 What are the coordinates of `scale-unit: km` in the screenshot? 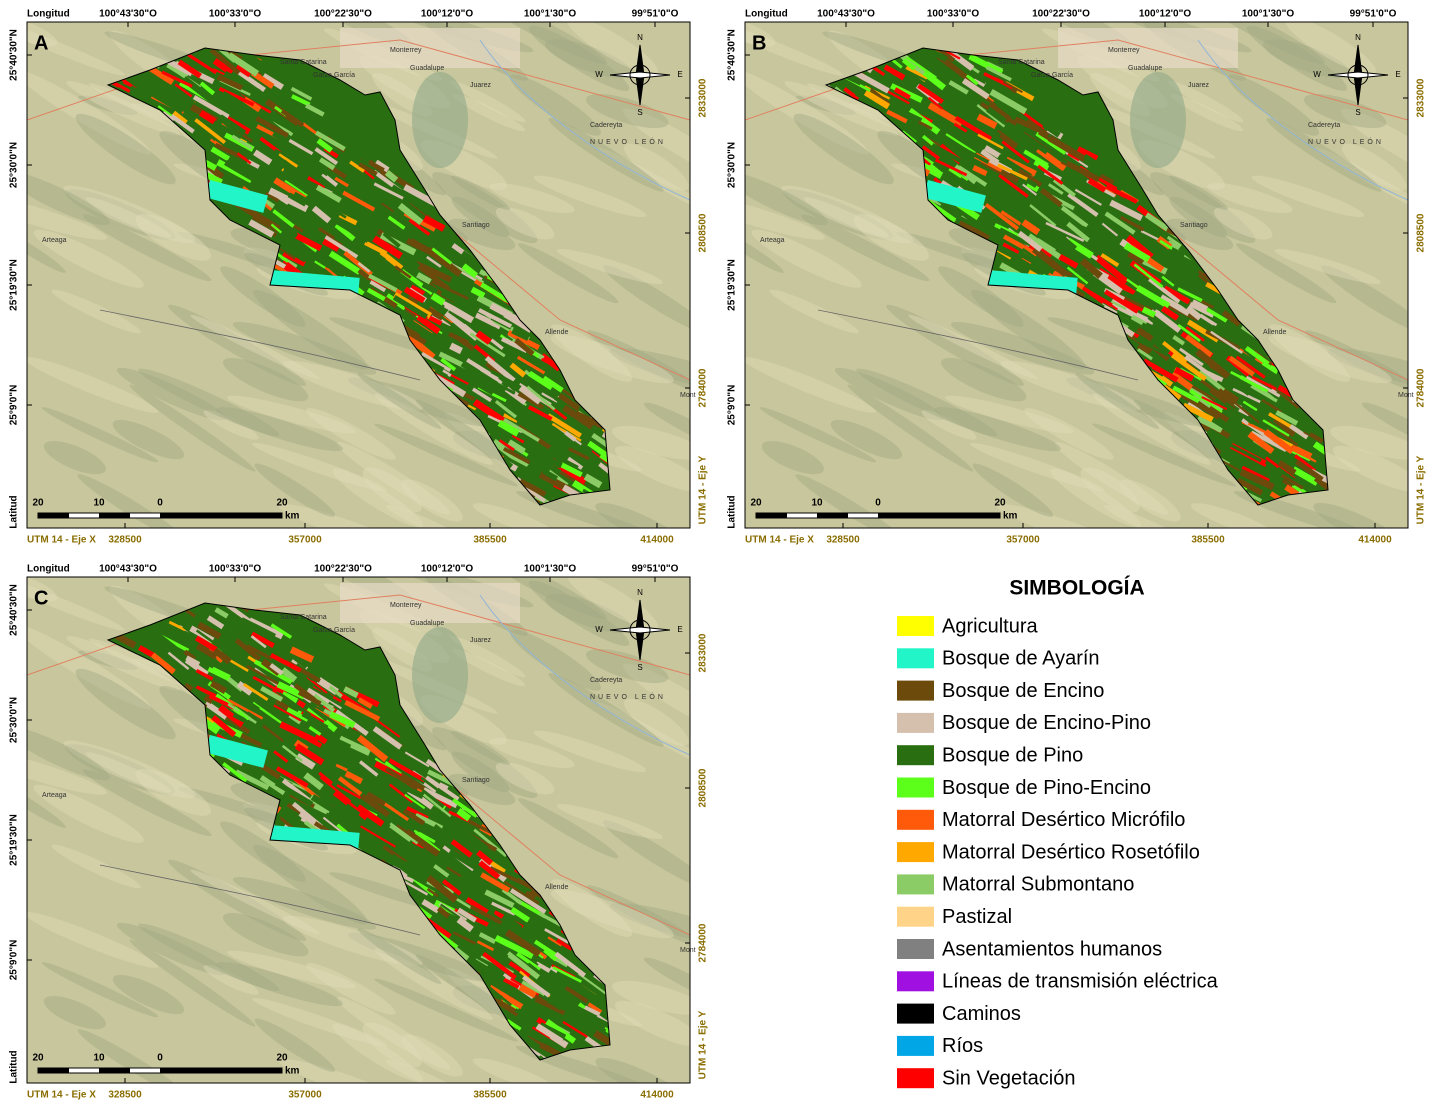 It's located at (1010, 516).